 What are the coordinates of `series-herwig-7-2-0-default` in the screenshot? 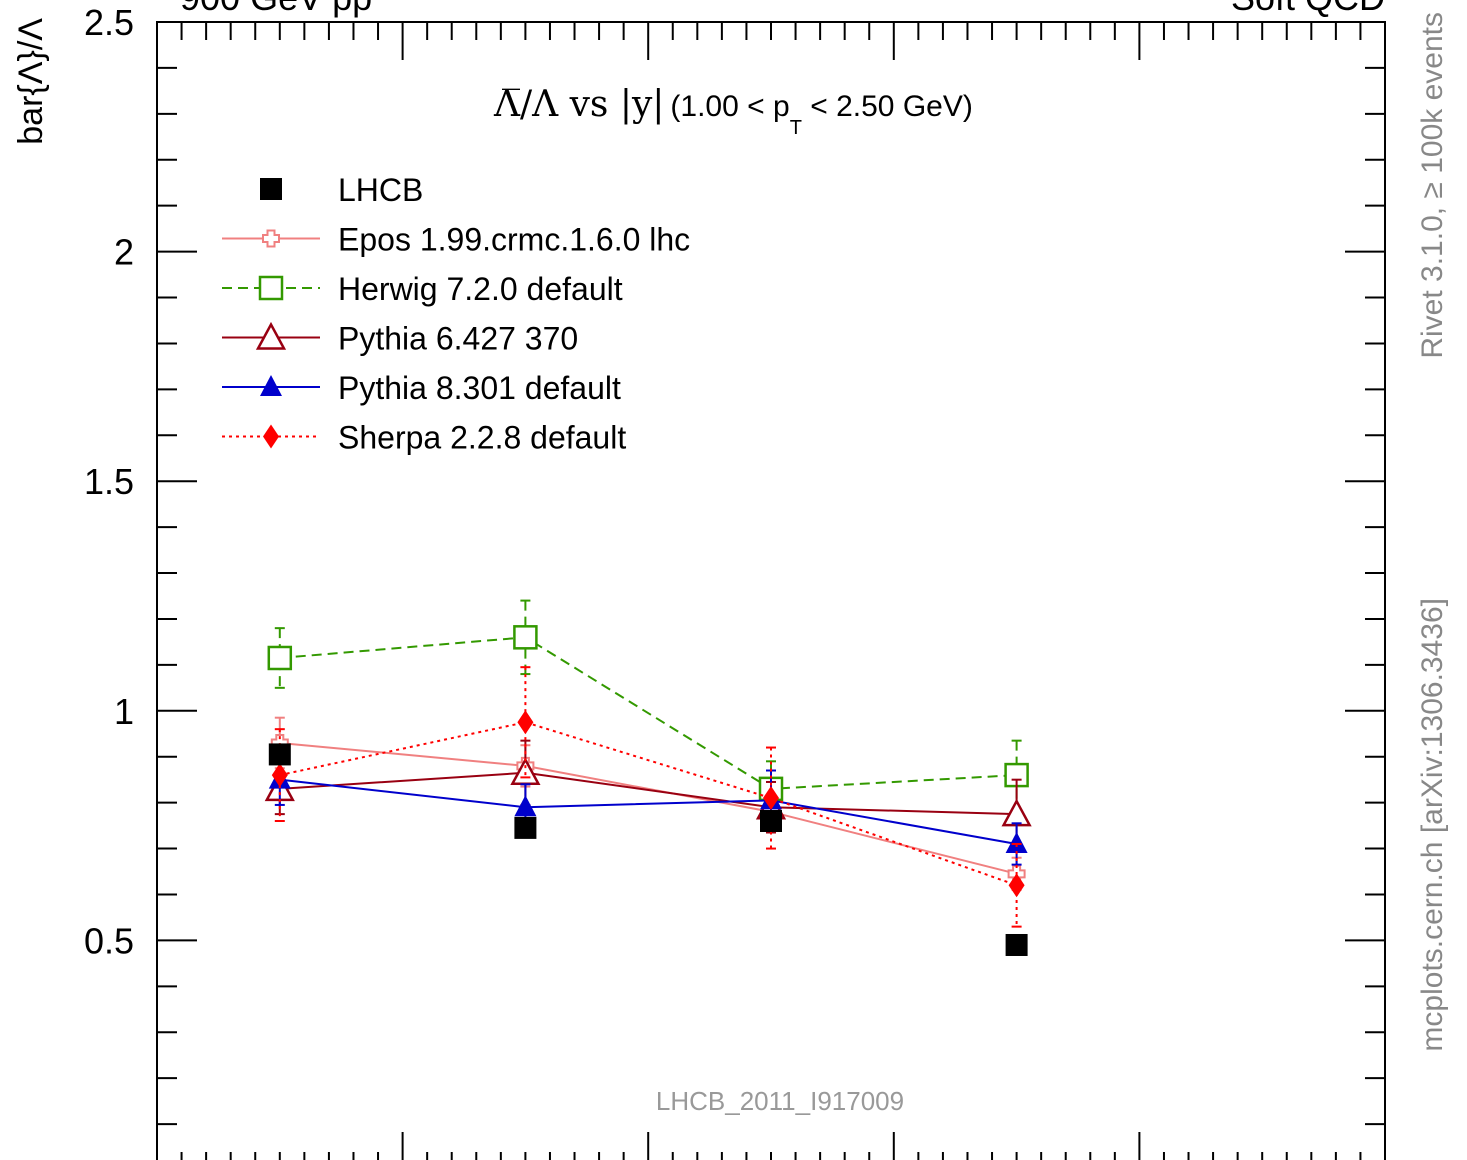 It's located at (648, 708).